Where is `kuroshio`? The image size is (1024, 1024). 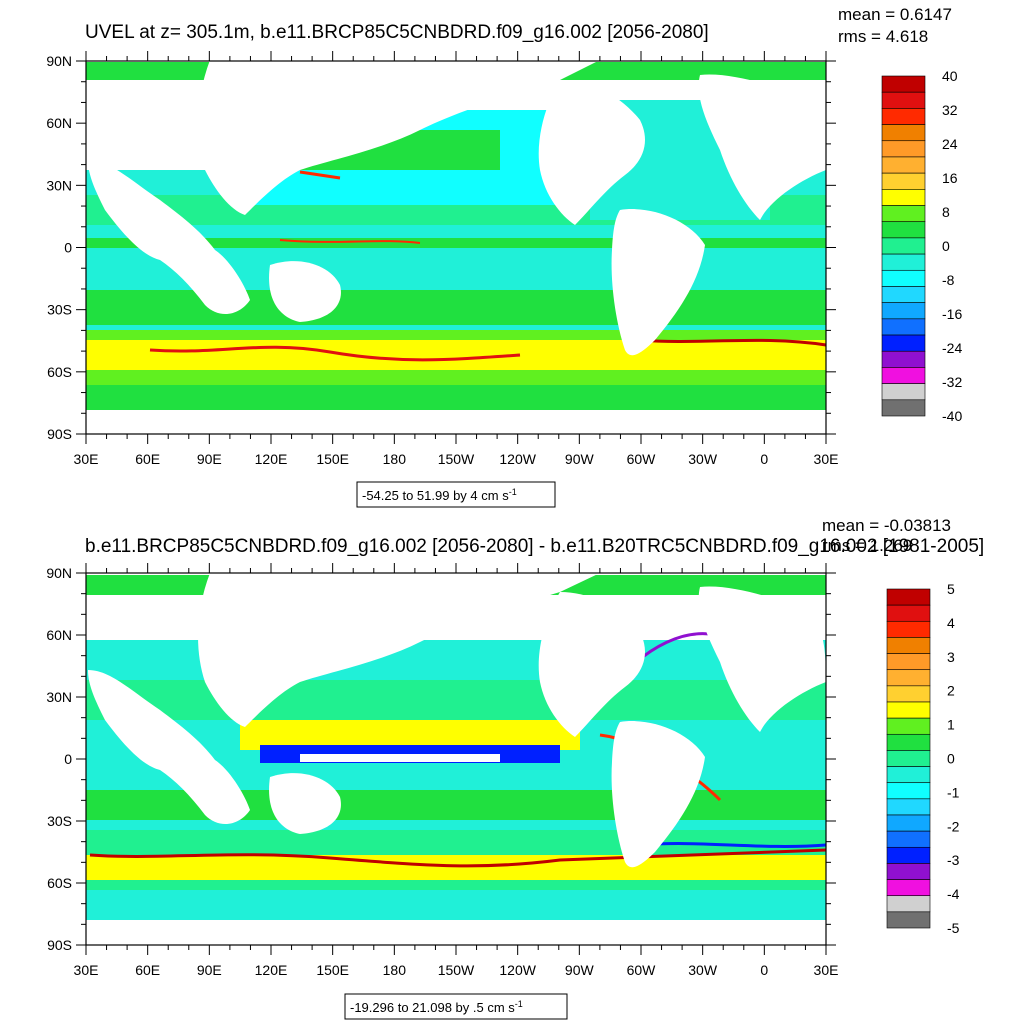
kuroshio is located at coordinates (320, 175).